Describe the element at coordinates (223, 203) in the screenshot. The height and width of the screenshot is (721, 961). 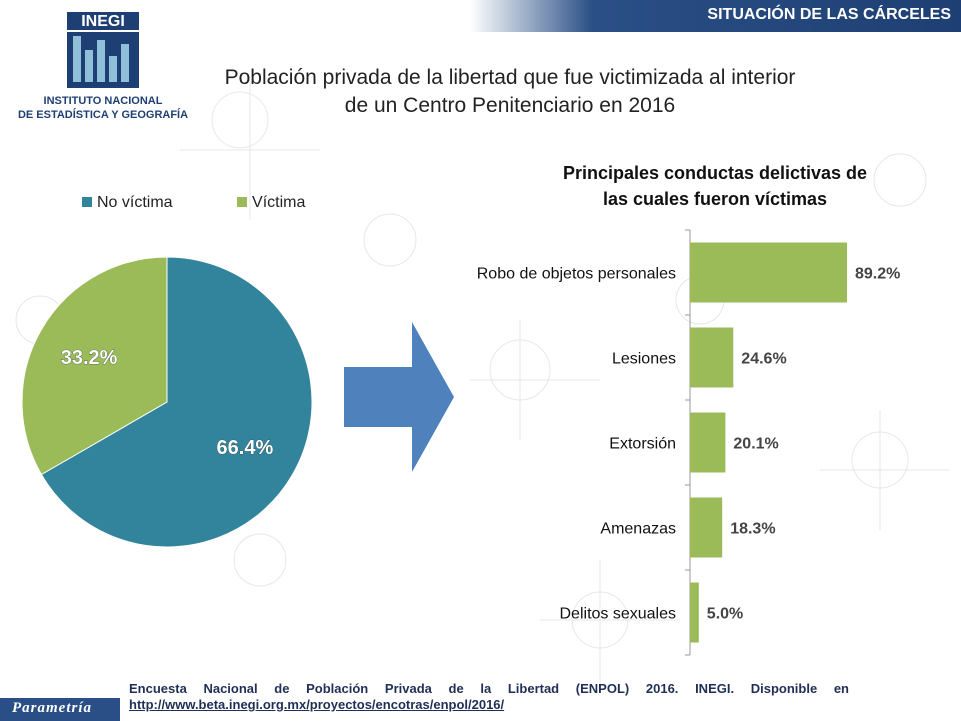
I see `pie-legend: No víctima Víctima` at that location.